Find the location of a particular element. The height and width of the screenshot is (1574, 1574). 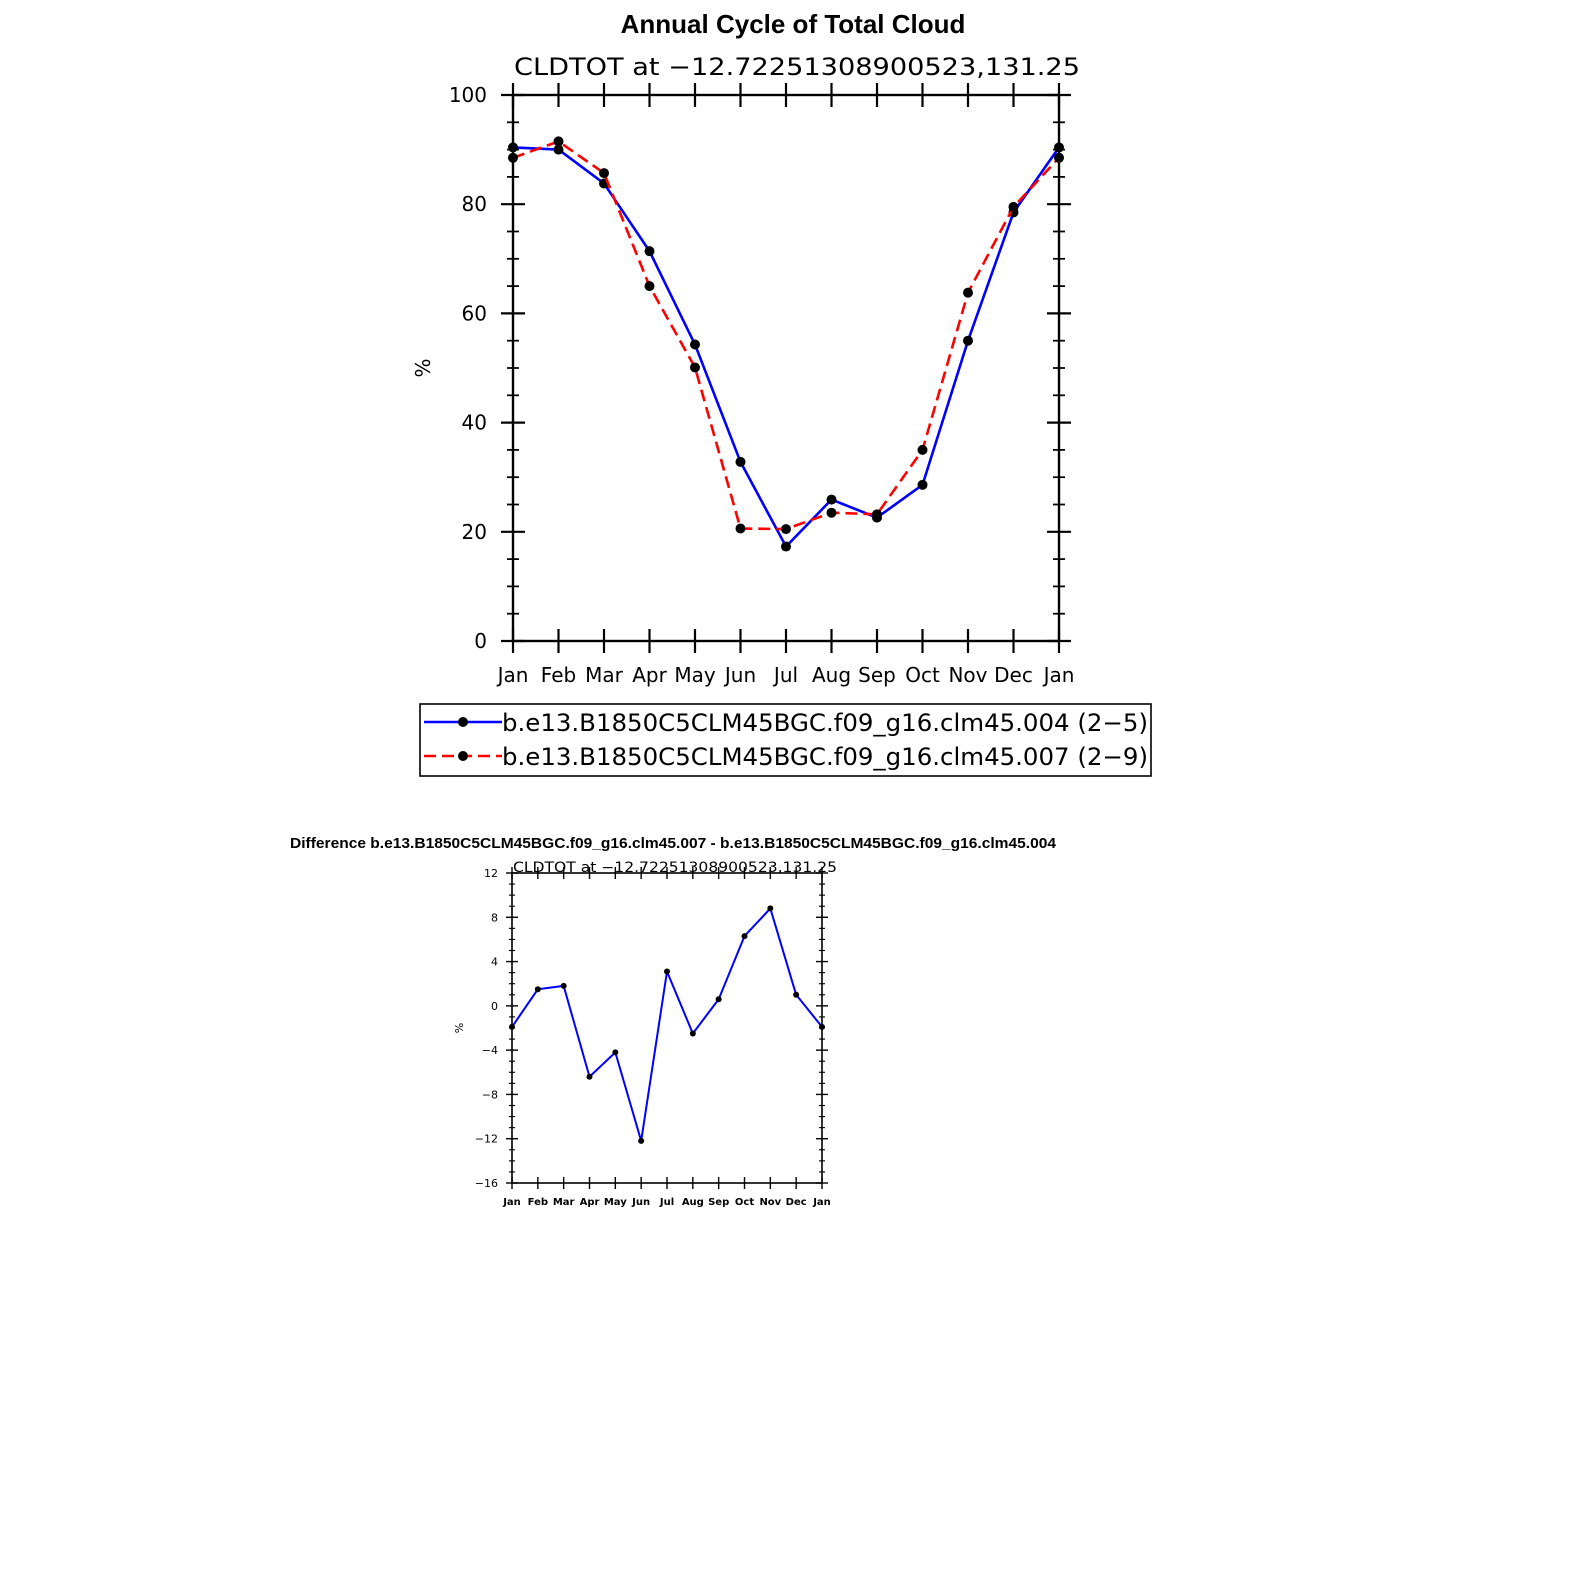

top-xtick-label: Jul is located at coordinates (785, 675).